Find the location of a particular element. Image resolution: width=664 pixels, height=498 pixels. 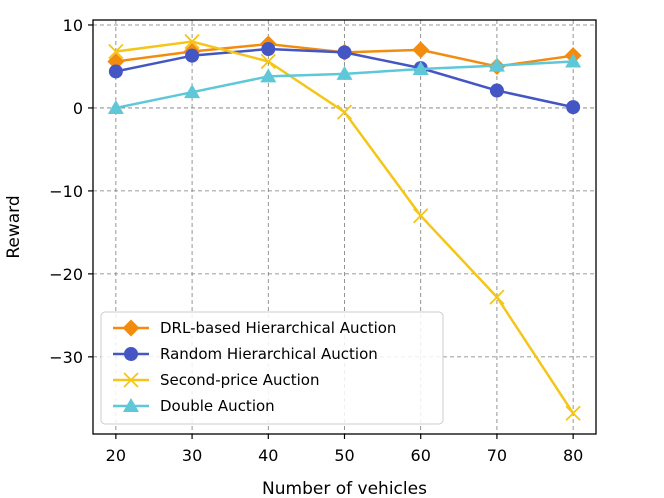

legend-marker-second-price-auction is located at coordinates (131, 380).